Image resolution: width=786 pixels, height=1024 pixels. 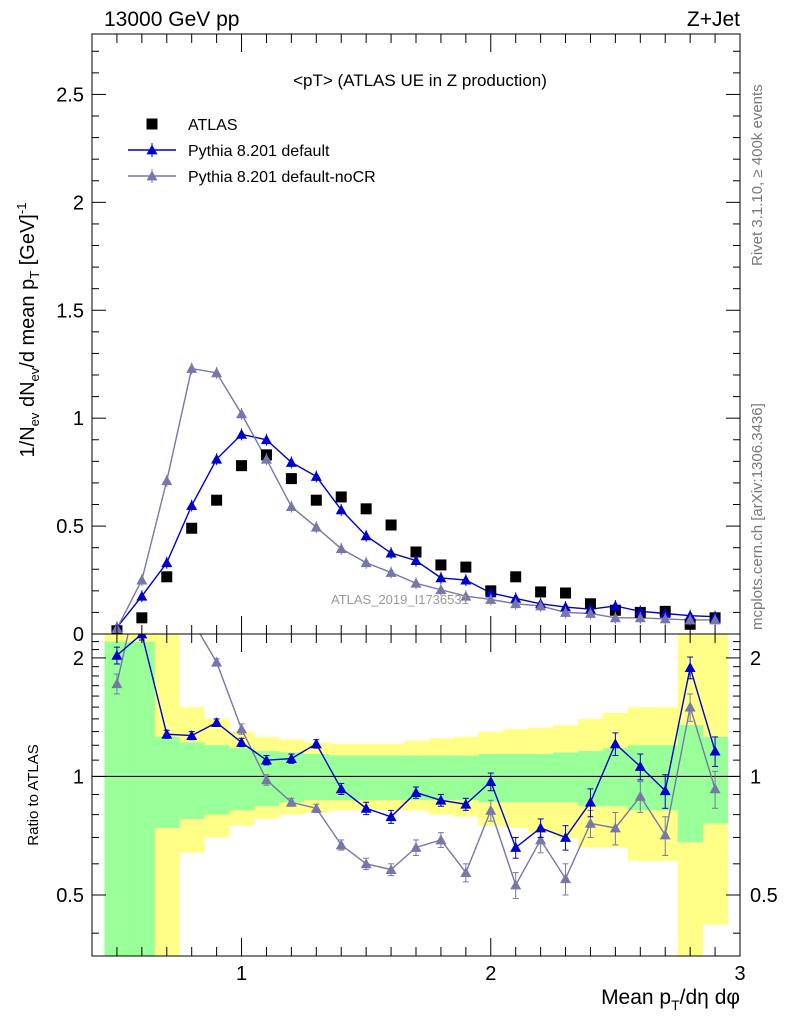 I want to click on main-title: <pT> (ATLAS UE in Z production), so click(x=420, y=80).